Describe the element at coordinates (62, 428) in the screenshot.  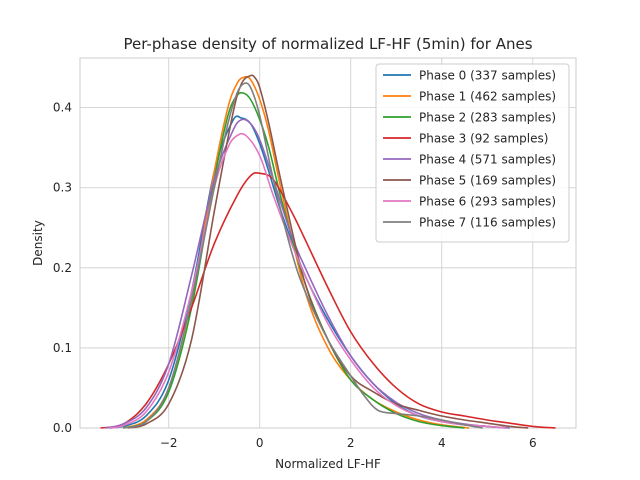
I see `y-tick-label: 0.0` at that location.